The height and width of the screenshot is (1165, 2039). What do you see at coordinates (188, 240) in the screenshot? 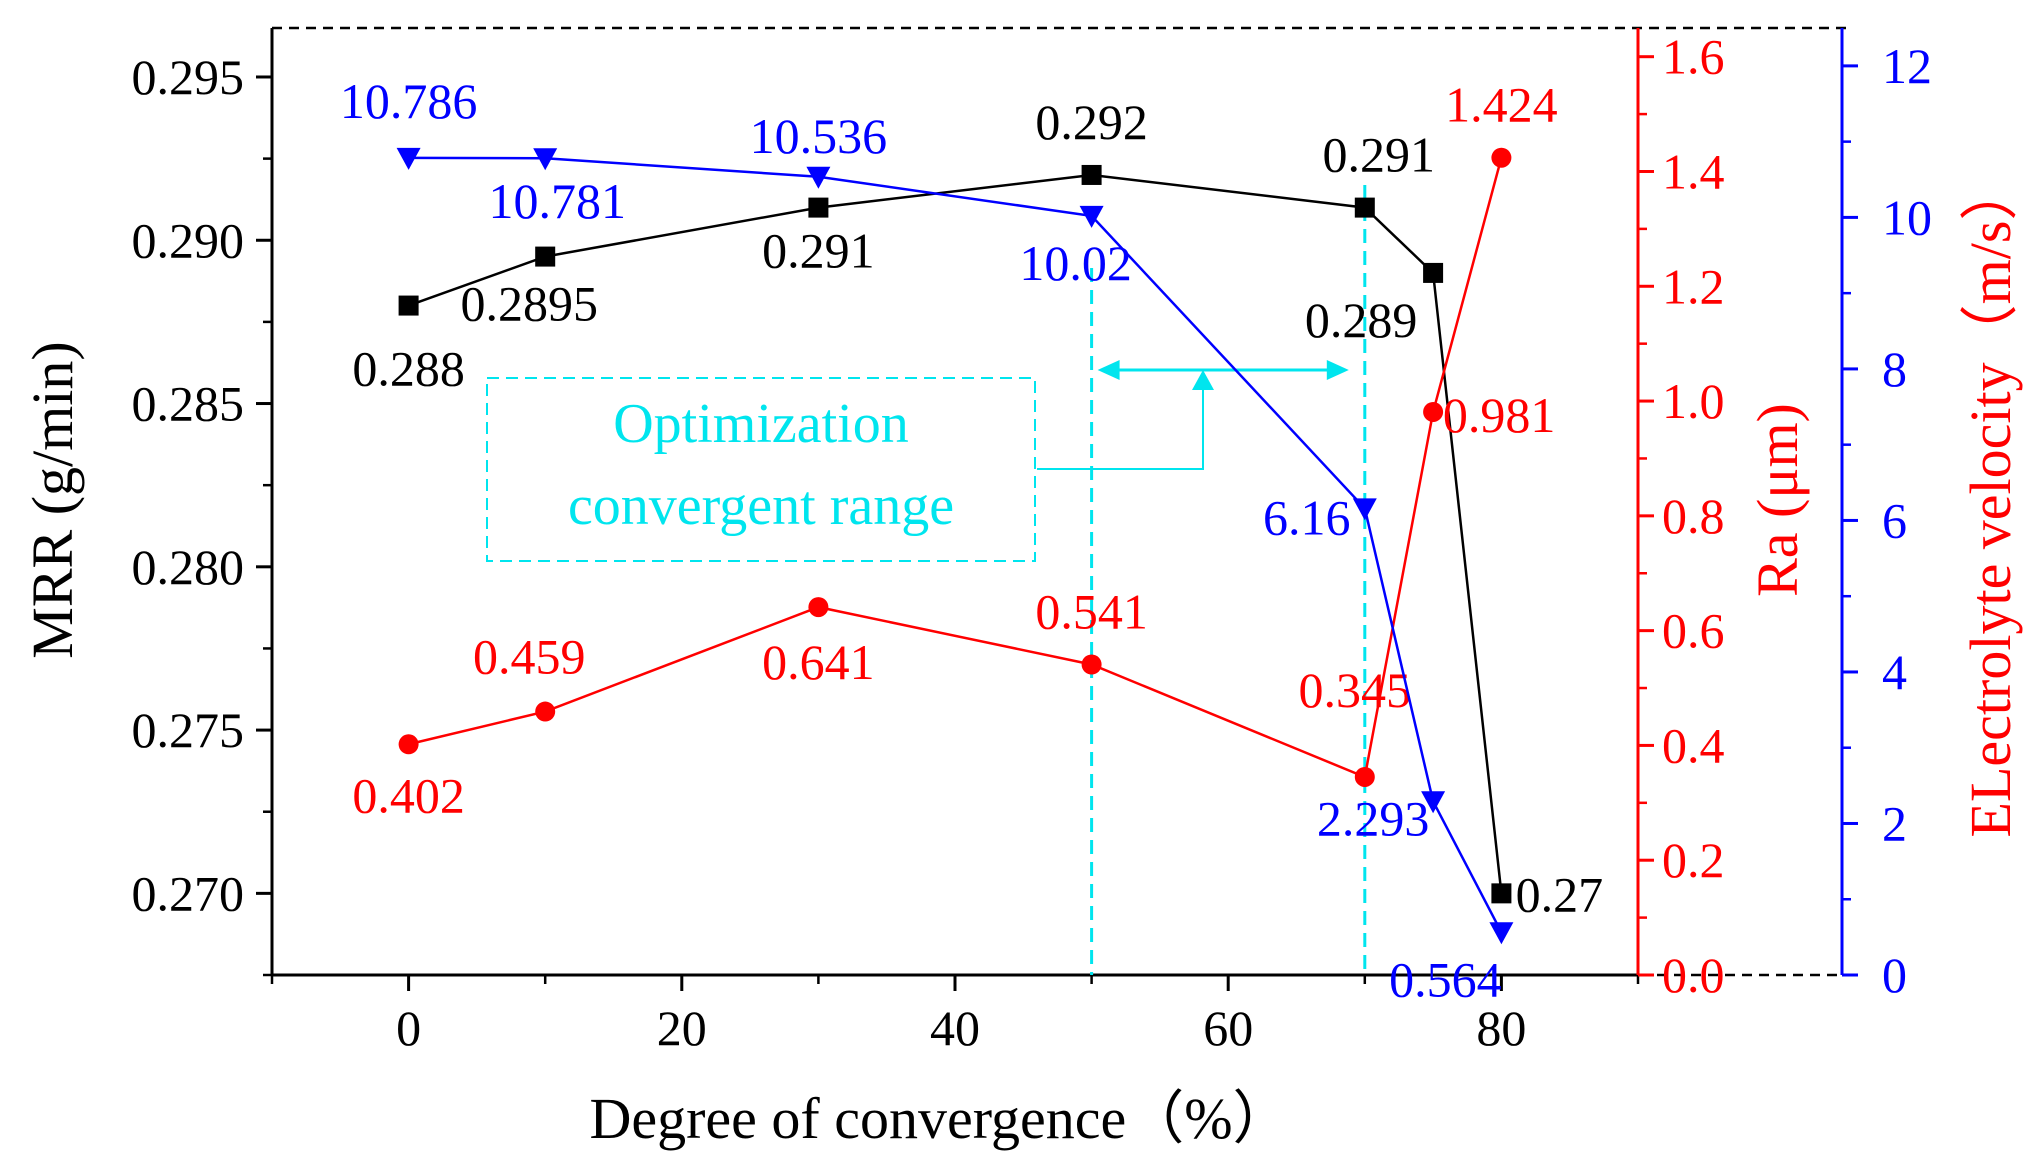
I see `mrr-tick-label: 0.290` at bounding box center [188, 240].